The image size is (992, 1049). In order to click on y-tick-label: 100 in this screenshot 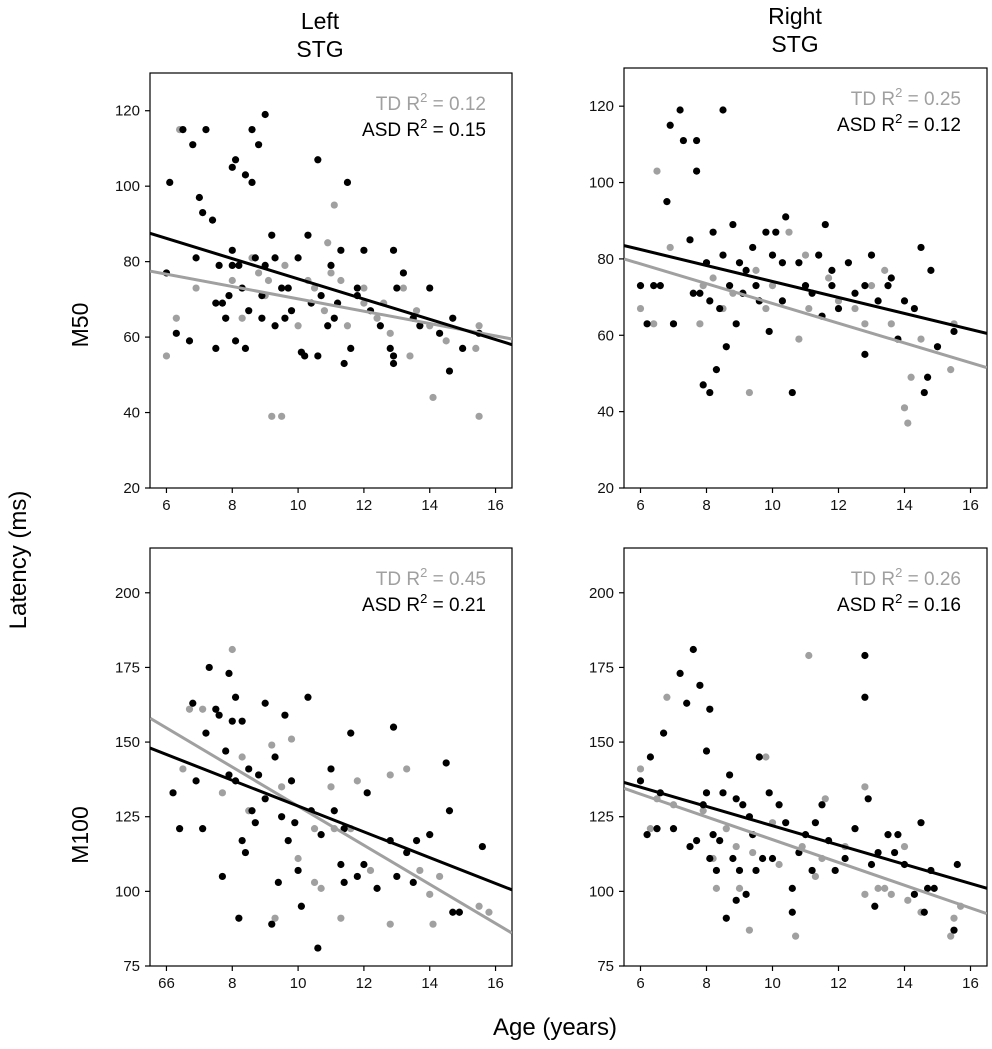, I will do `click(601, 891)`.